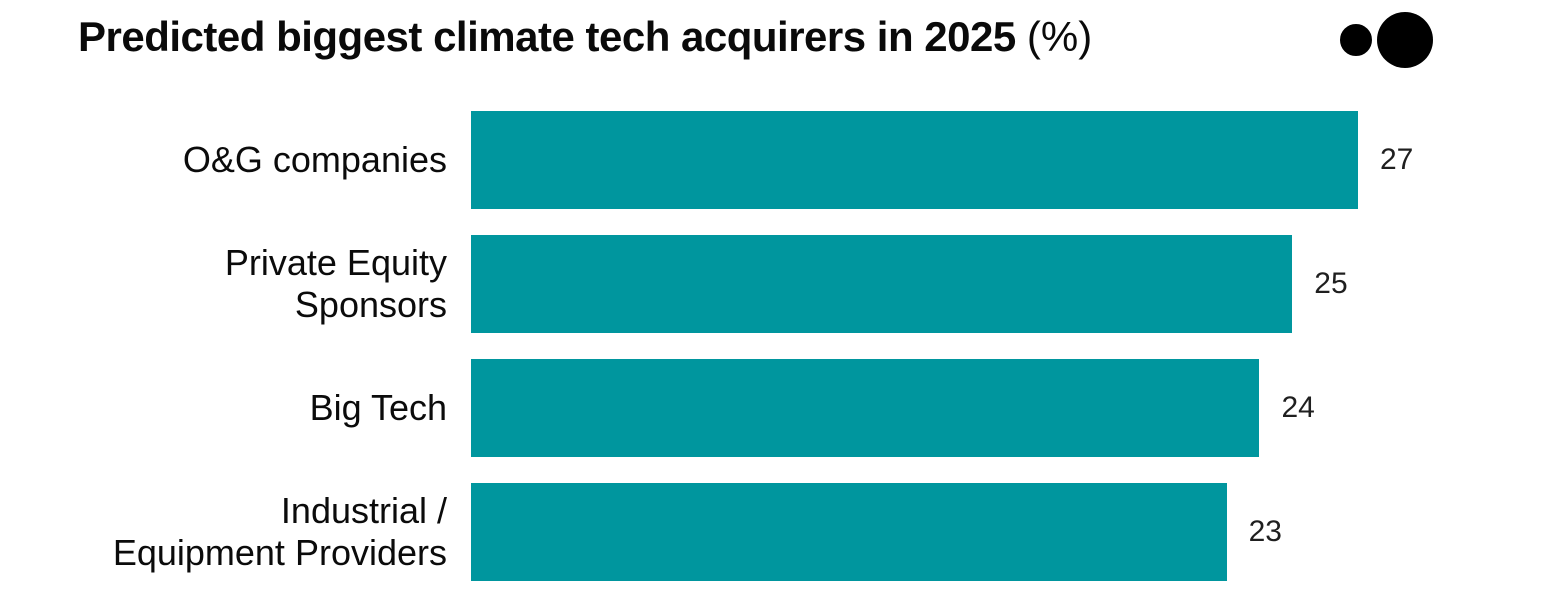 This screenshot has width=1564, height=616. I want to click on value-label: 23, so click(1265, 531).